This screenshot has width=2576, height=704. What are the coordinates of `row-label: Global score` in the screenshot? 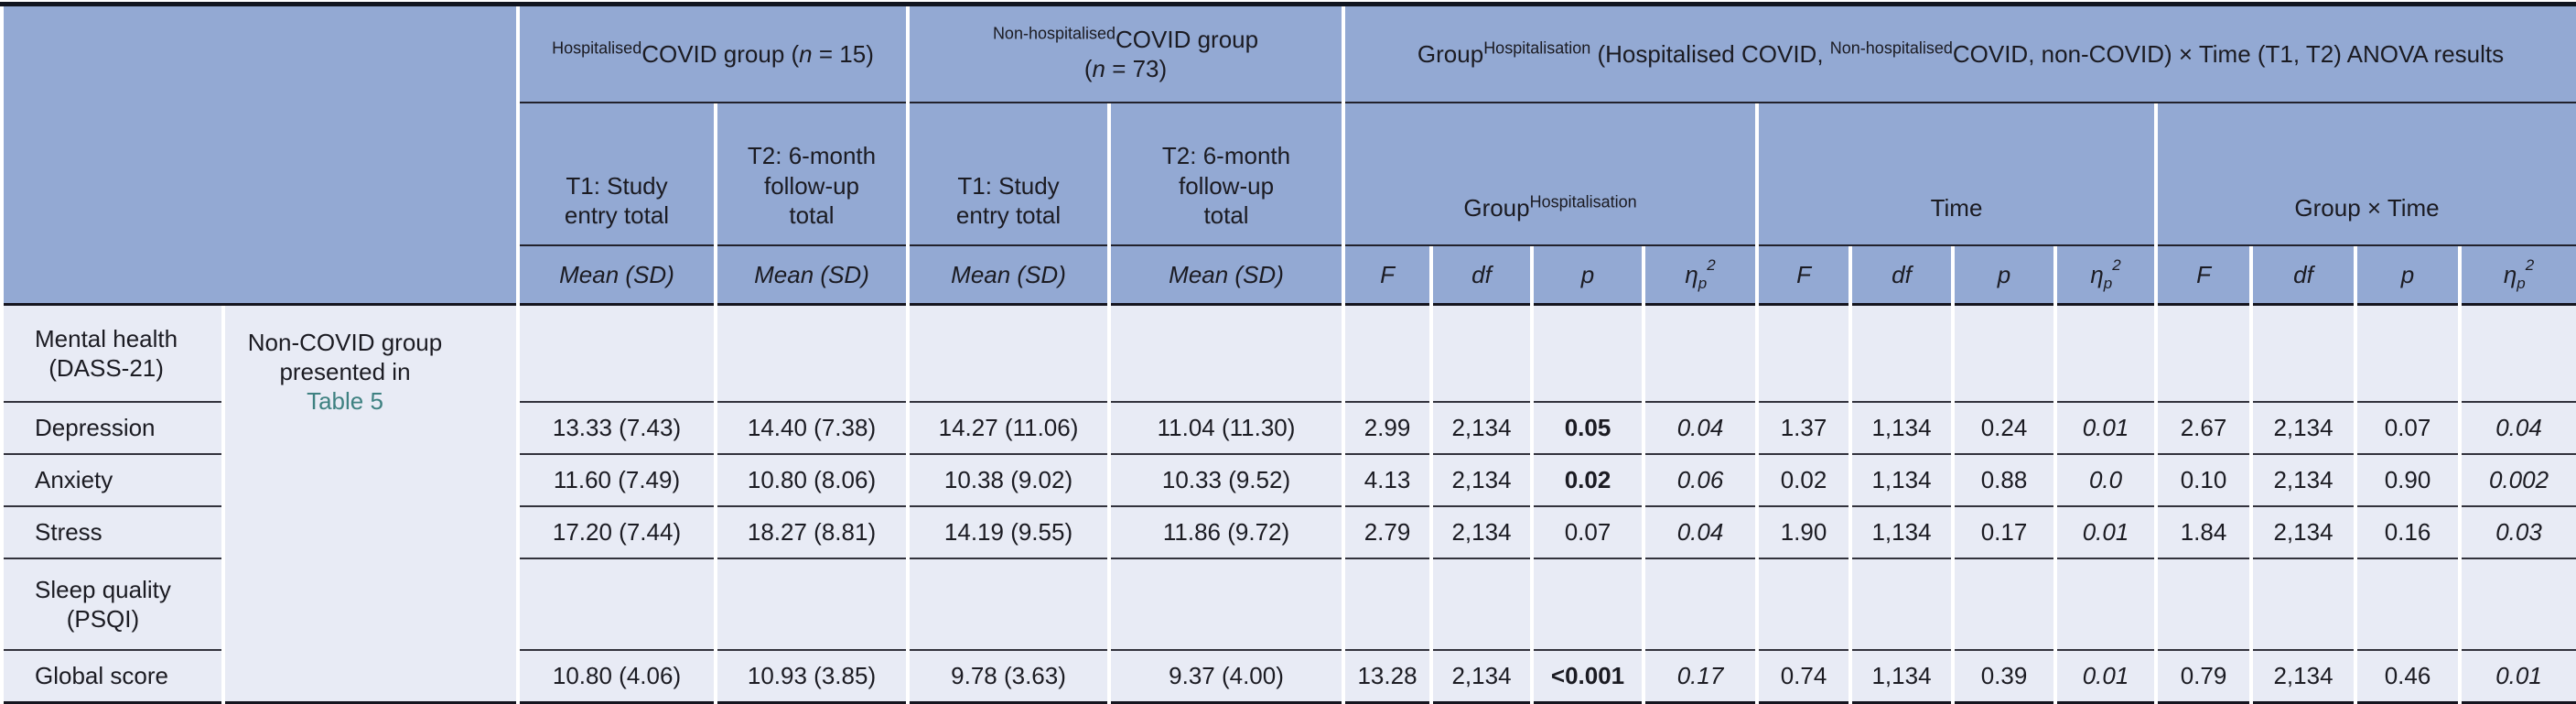 It's located at (112, 677).